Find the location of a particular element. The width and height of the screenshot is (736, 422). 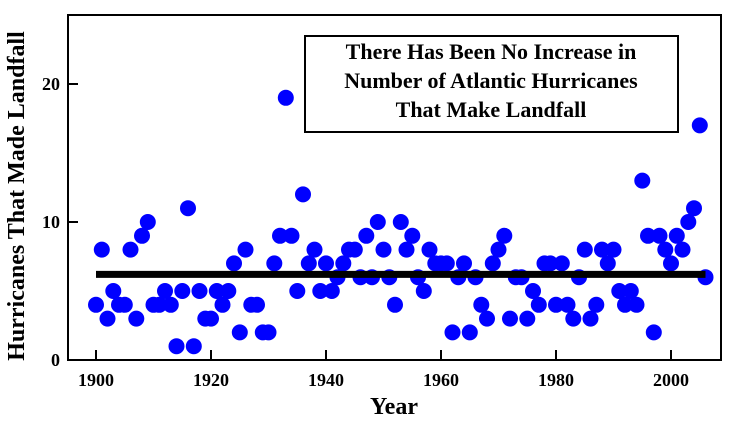

data-point-1905 is located at coordinates (124, 304).